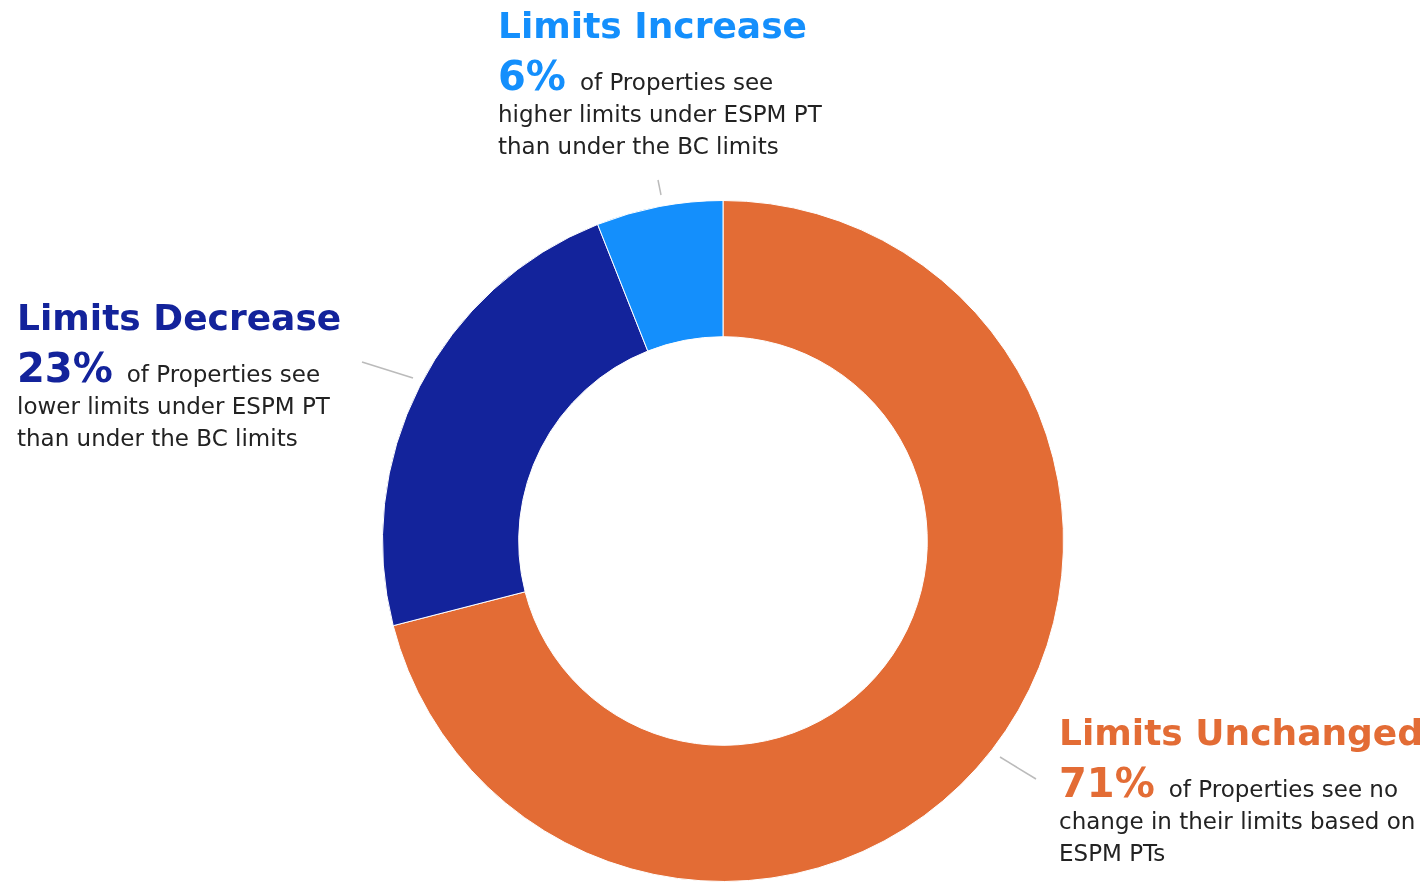 This screenshot has height=882, width=1426. Describe the element at coordinates (532, 76) in the screenshot. I see `data-label: 6%` at that location.